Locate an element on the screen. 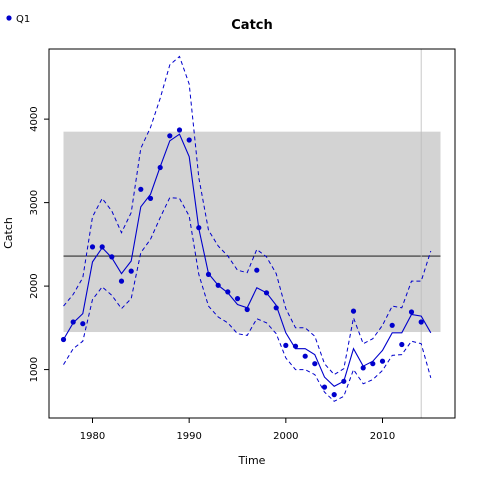  chart-title: Catch is located at coordinates (252, 25).